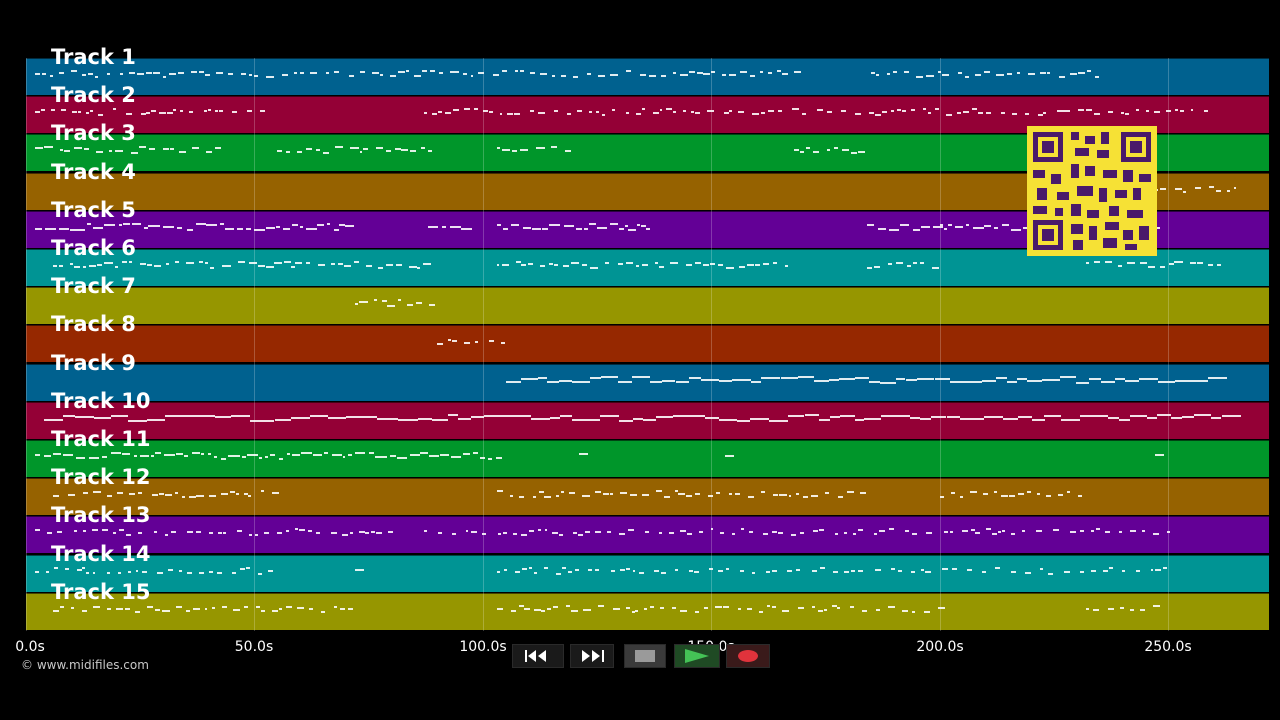 This screenshot has height=720, width=1280. Describe the element at coordinates (748, 656) in the screenshot. I see `record-button` at that location.